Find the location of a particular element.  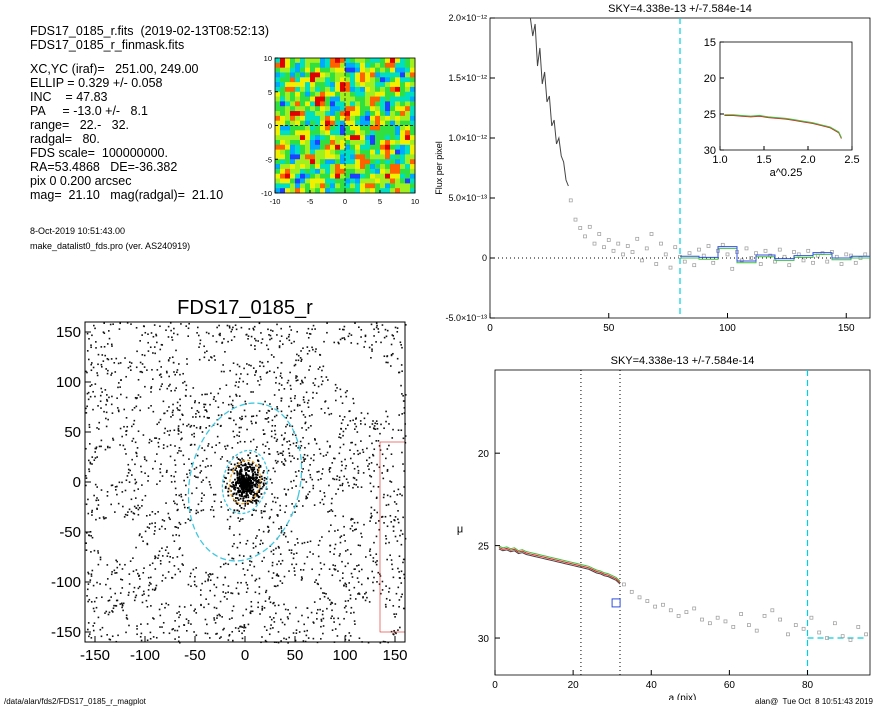

sb-point is located at coordinates (788, 634).